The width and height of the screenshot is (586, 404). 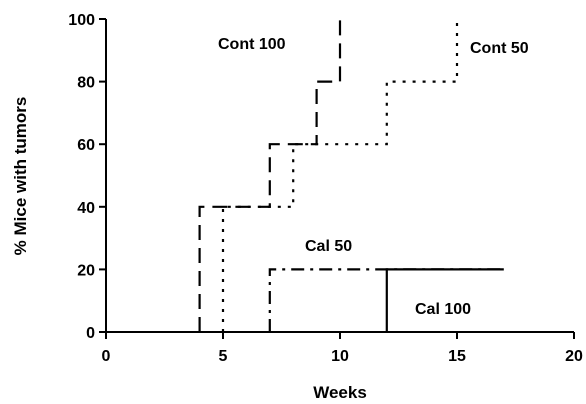 What do you see at coordinates (252, 44) in the screenshot?
I see `series-label-cont-100: Cont 100` at bounding box center [252, 44].